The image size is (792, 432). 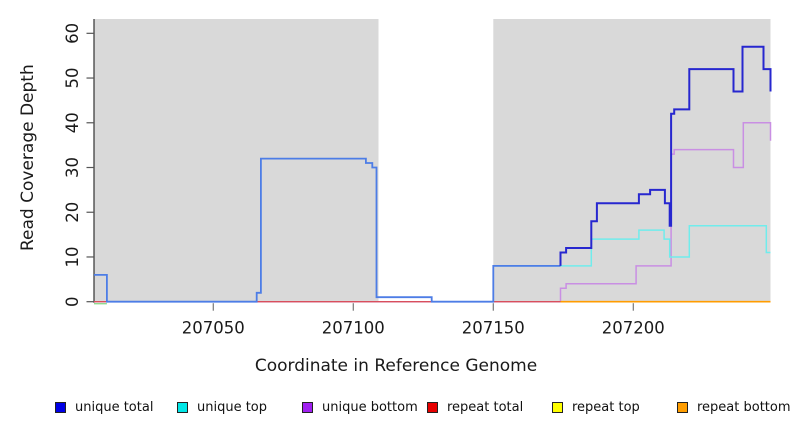 What do you see at coordinates (396, 366) in the screenshot?
I see `x-axis-title: Coordinate in Reference Genome` at bounding box center [396, 366].